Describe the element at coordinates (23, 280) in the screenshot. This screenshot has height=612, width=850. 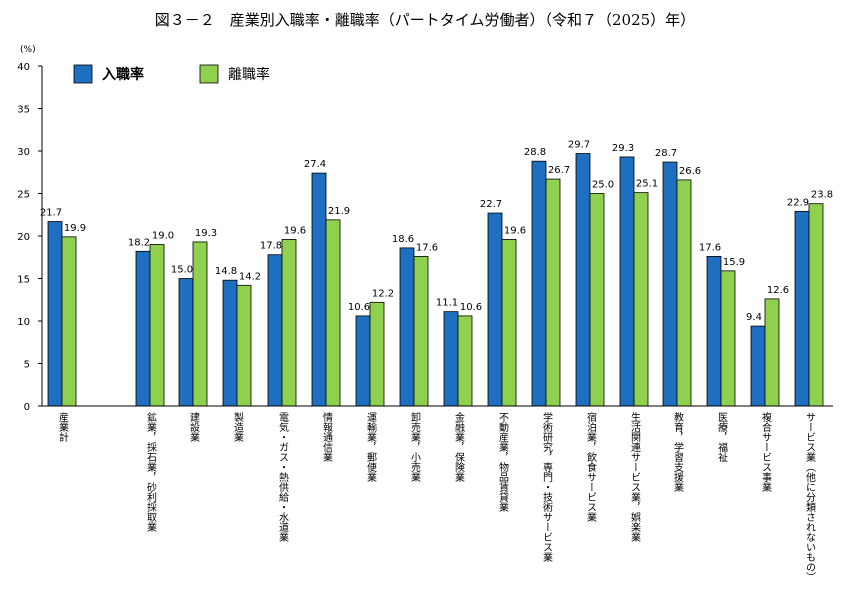
I see `y-tick-label: 15` at that location.